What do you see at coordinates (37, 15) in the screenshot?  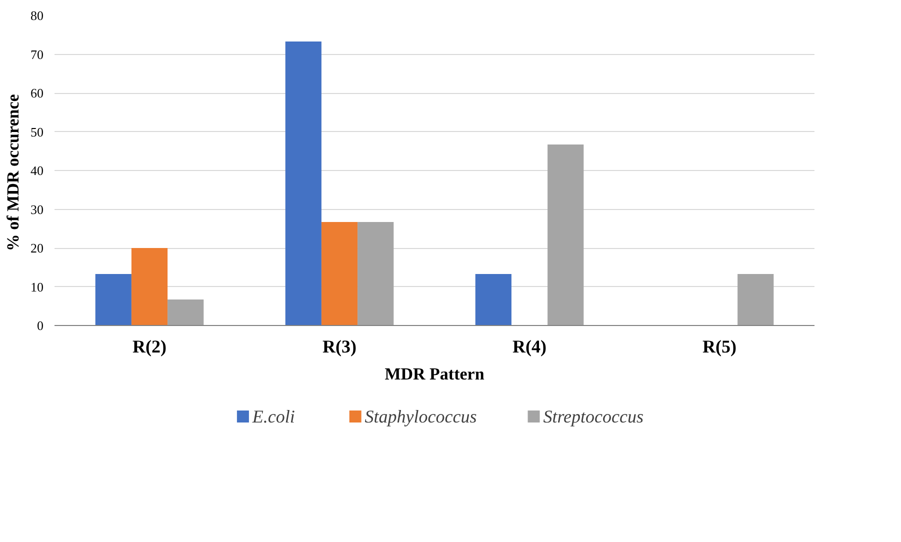 I see `y-tick-label: 80` at bounding box center [37, 15].